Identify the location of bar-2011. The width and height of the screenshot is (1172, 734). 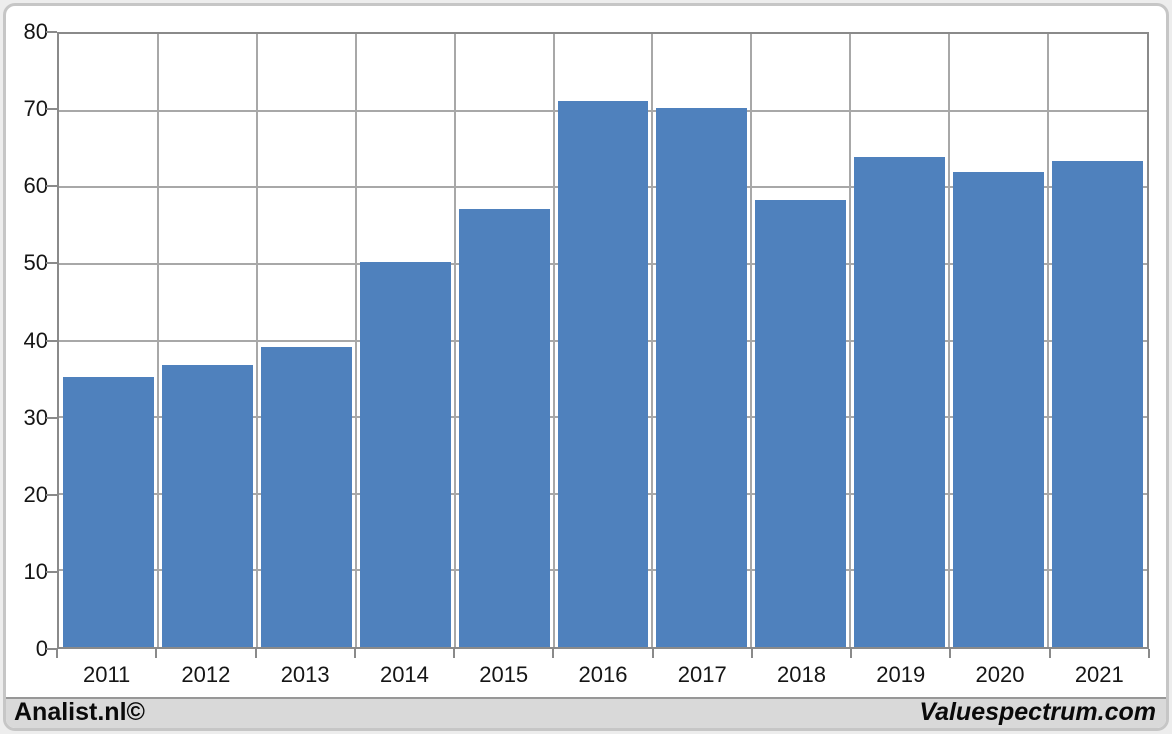
(108, 512).